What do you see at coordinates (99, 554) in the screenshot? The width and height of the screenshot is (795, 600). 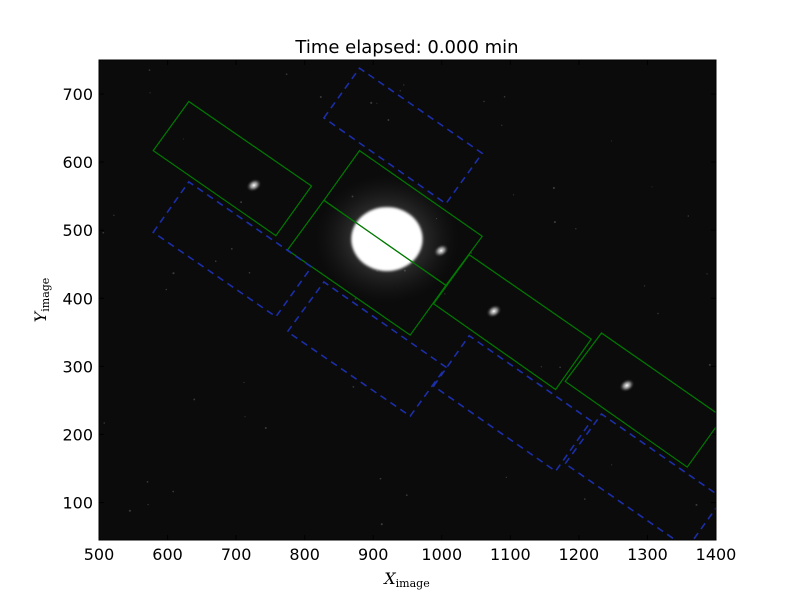 I see `x-tick-label: 500` at bounding box center [99, 554].